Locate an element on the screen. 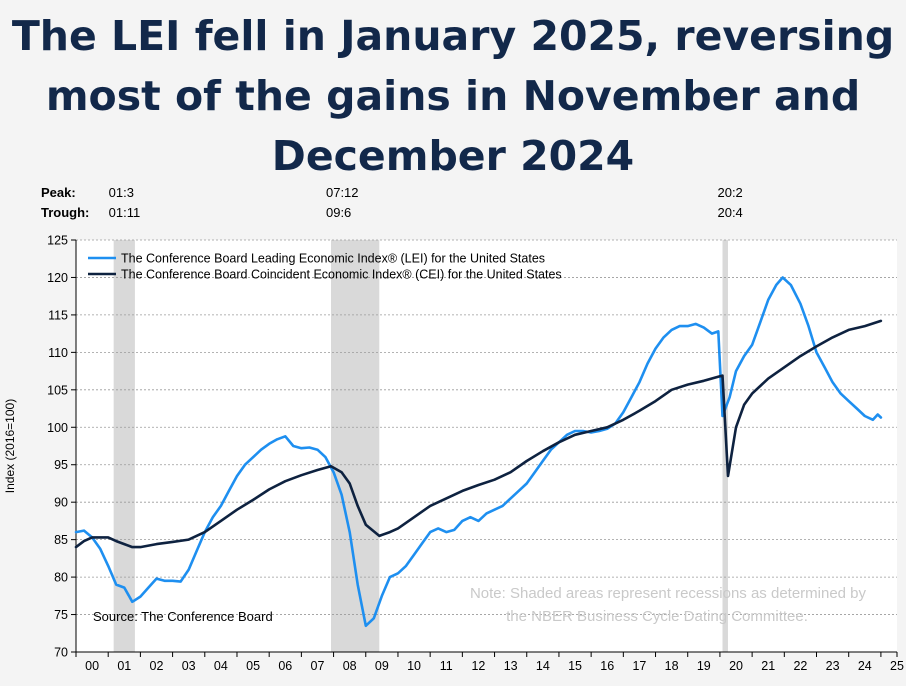  y-tick-label: 90 is located at coordinates (61, 503).